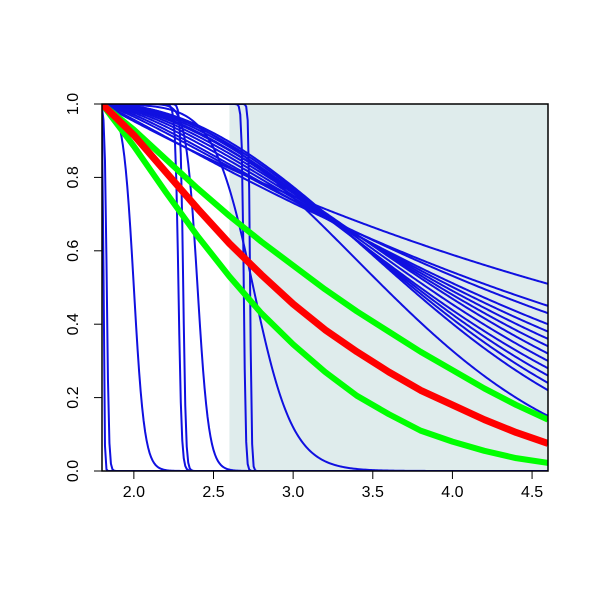  Describe the element at coordinates (73, 177) in the screenshot. I see `y-tick-label-4: 0.8` at that location.